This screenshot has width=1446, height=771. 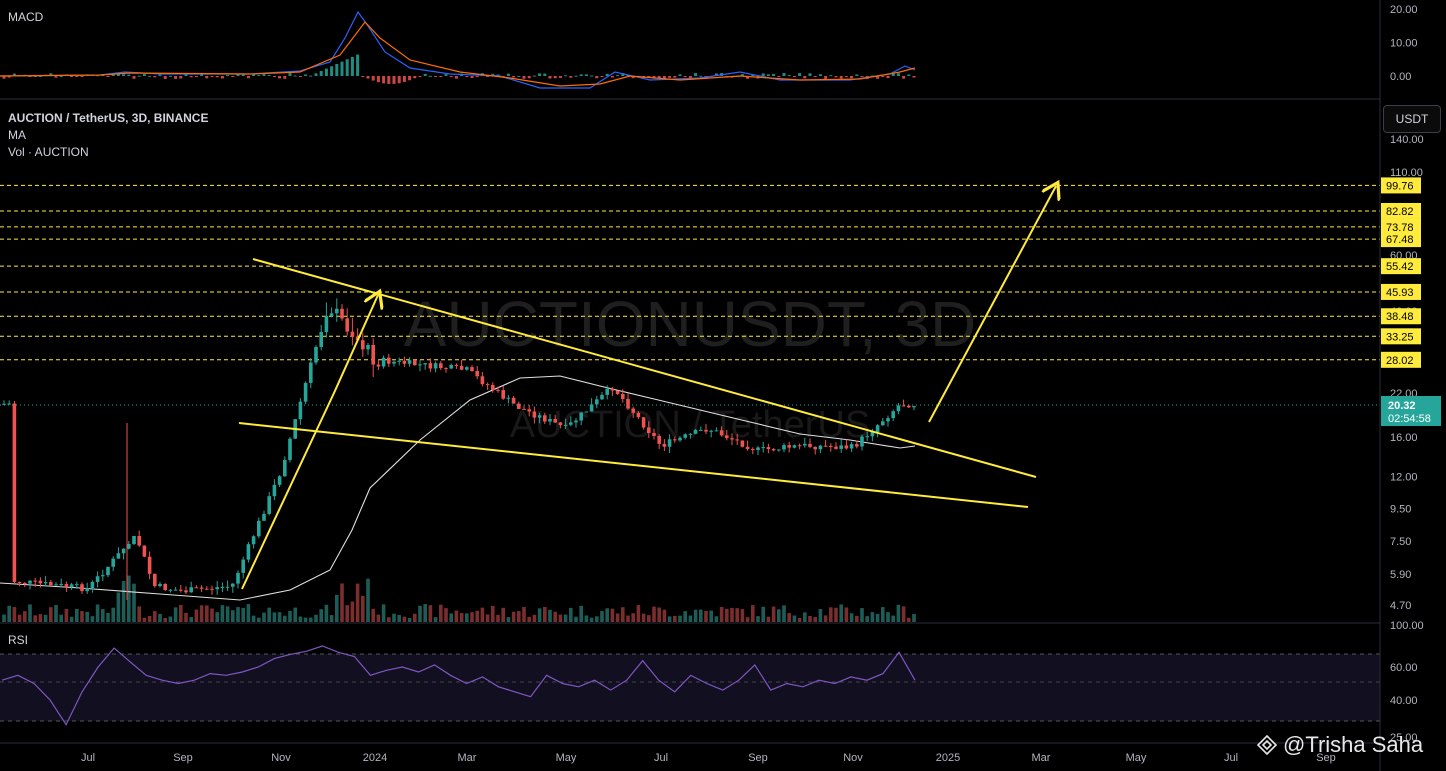 I want to click on symbol-title: AUCTION / TetherUS, 3D, BINANCE, so click(x=108, y=118).